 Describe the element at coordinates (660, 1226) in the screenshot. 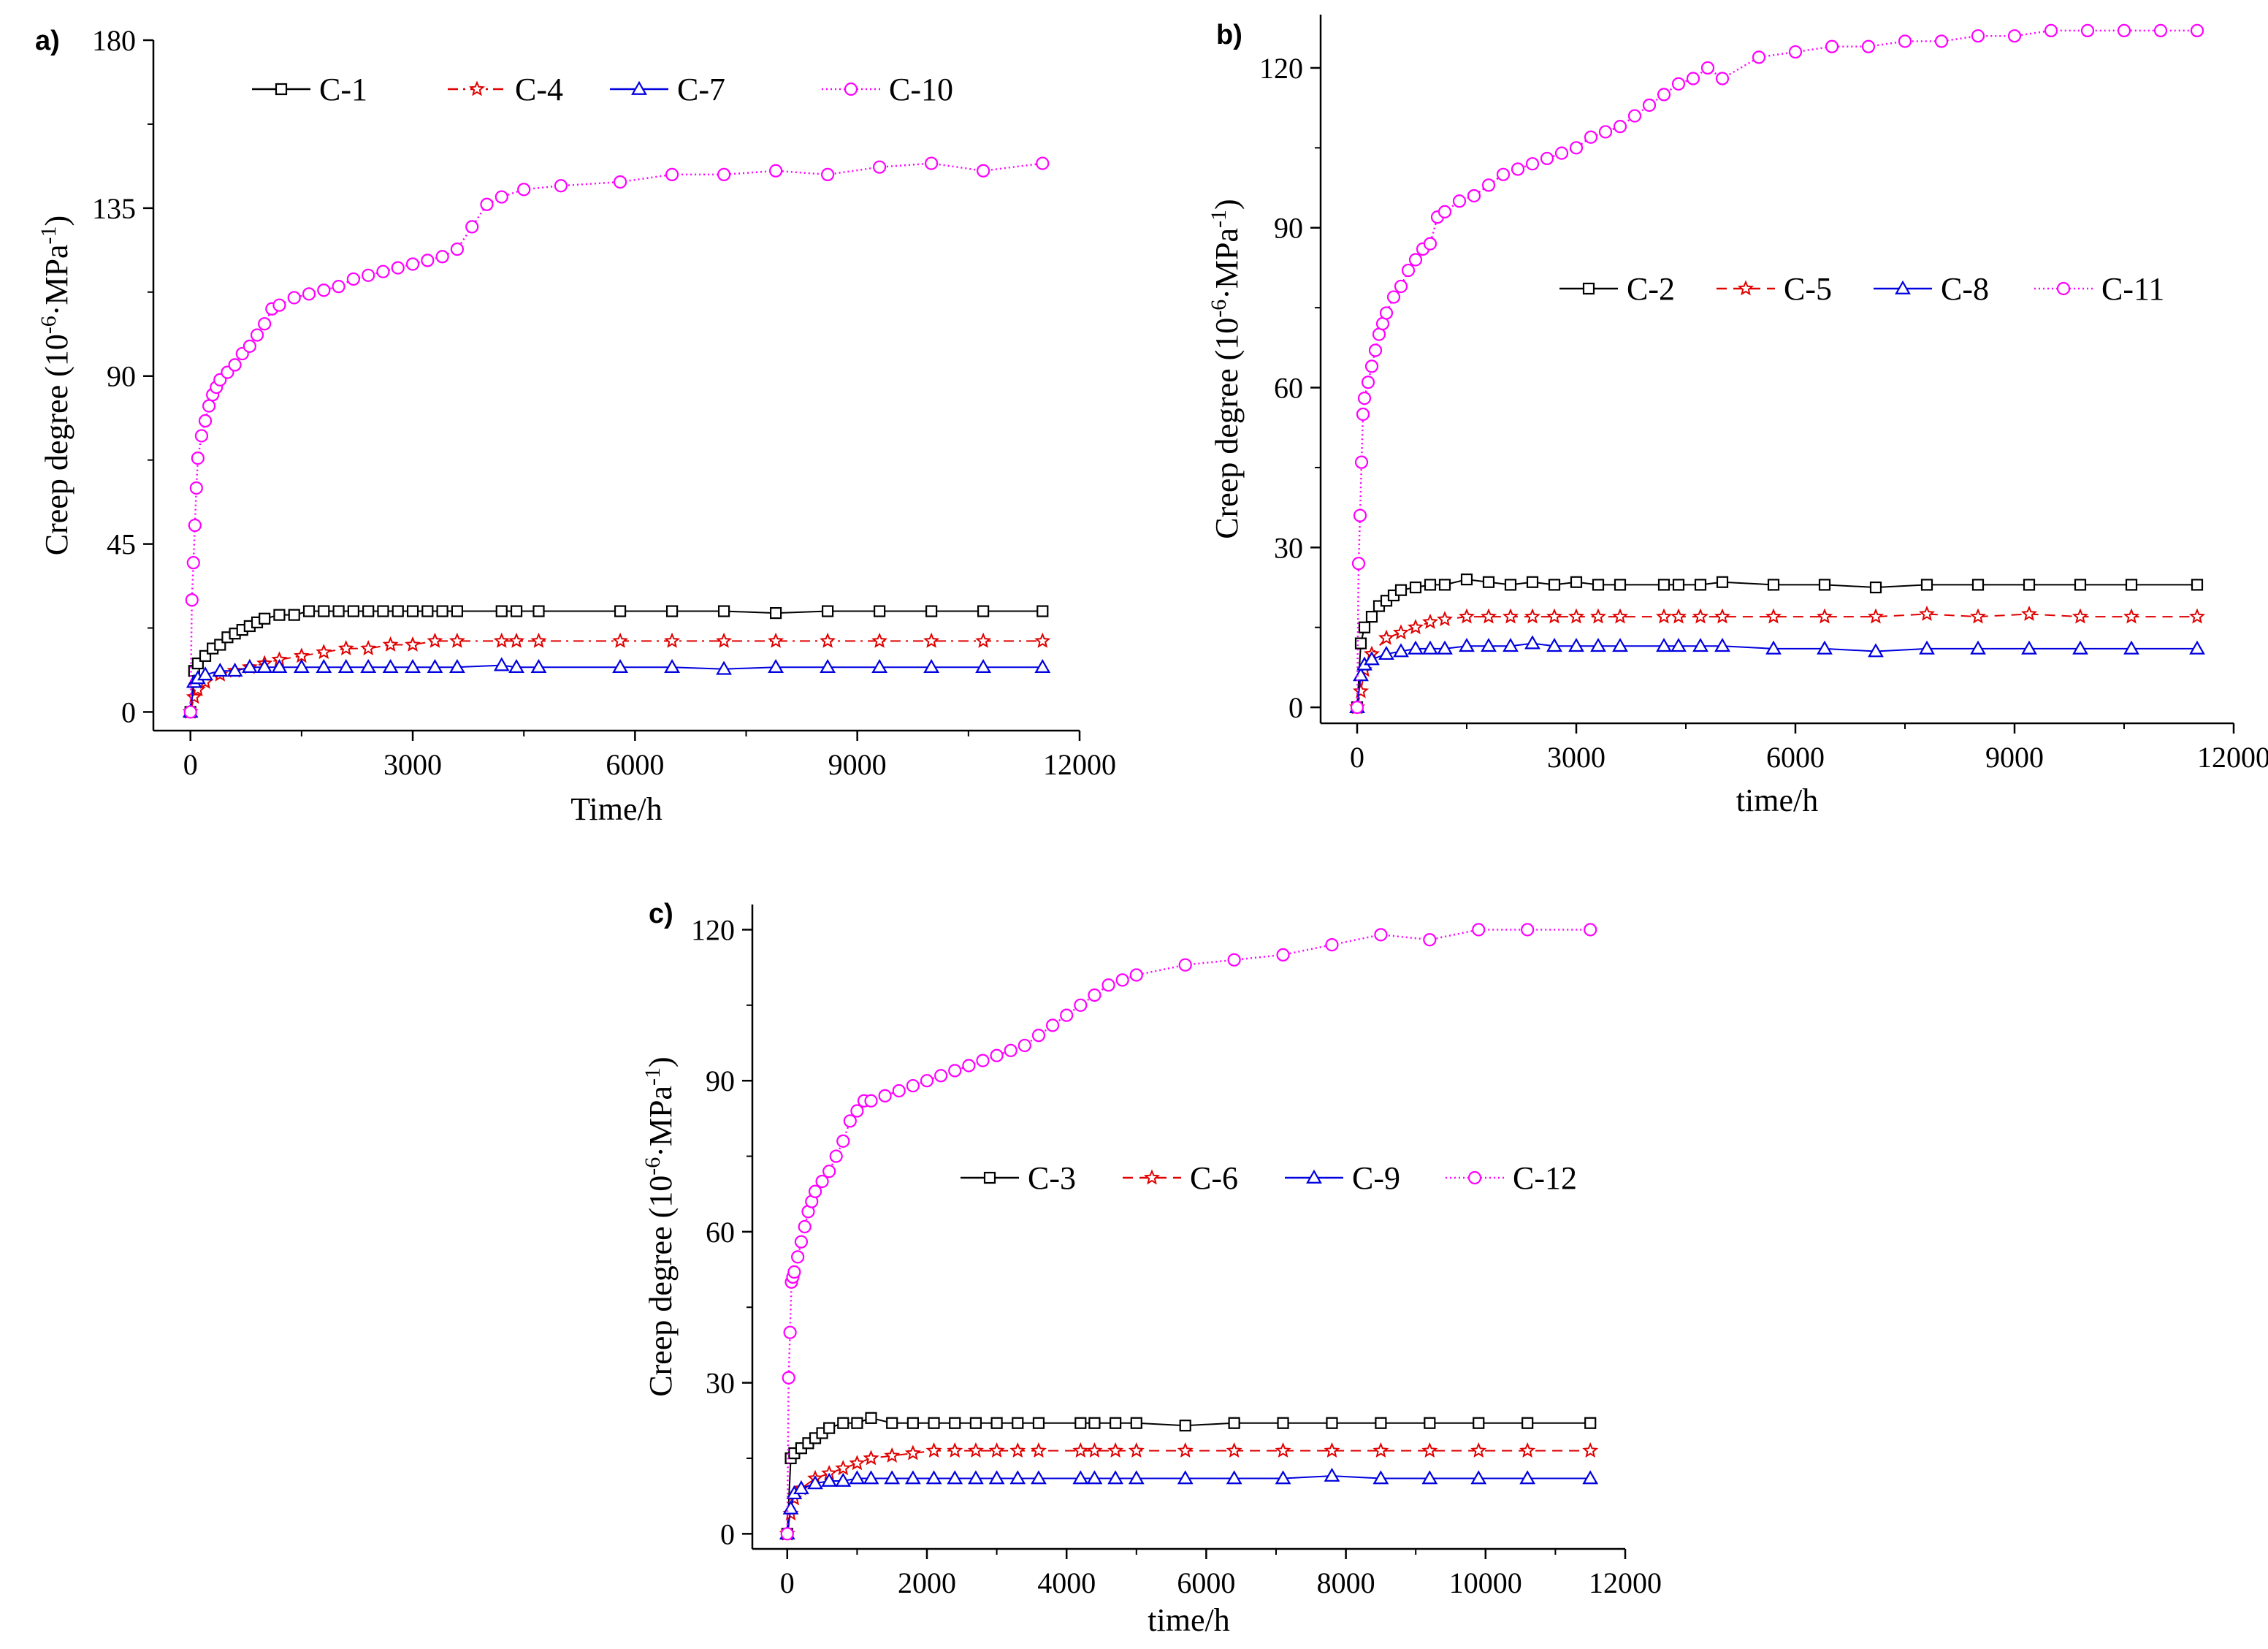

I see `y-axis-title: Creep degree (10-6·MPa-1)` at that location.